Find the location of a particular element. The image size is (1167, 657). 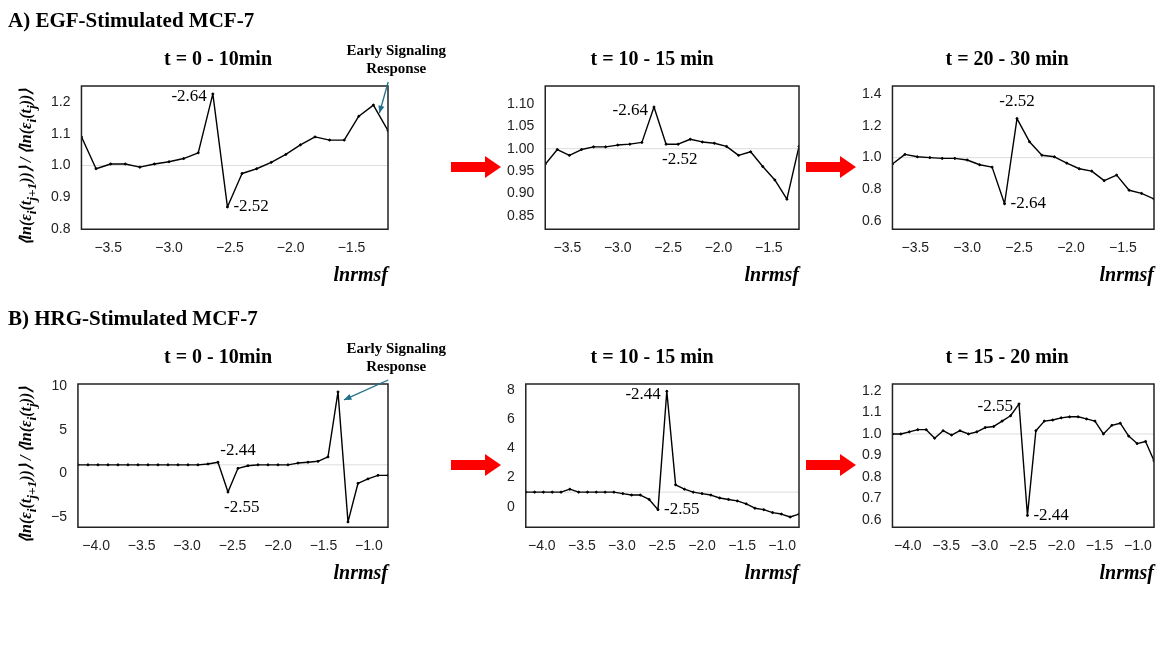

chart-title: t = 15 - 20 min is located at coordinates (1007, 356).